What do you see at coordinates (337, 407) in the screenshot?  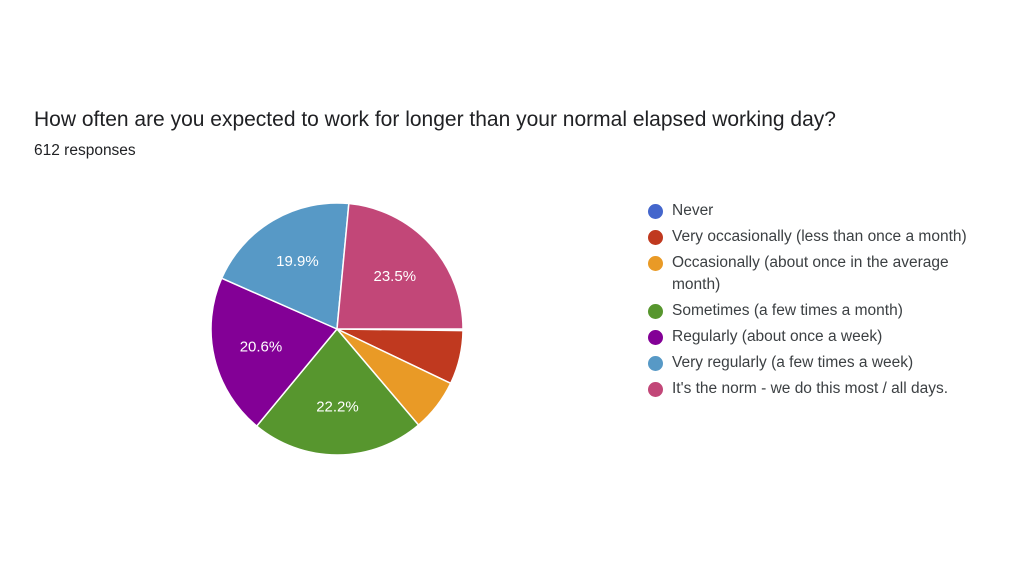 I see `slice-percent-label: 22.2%` at bounding box center [337, 407].